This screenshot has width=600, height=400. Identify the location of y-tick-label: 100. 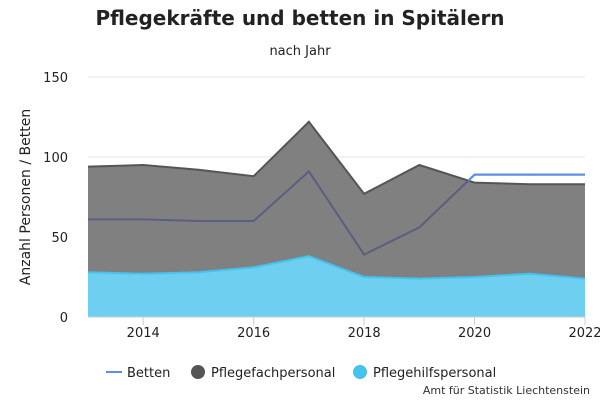
(55, 158).